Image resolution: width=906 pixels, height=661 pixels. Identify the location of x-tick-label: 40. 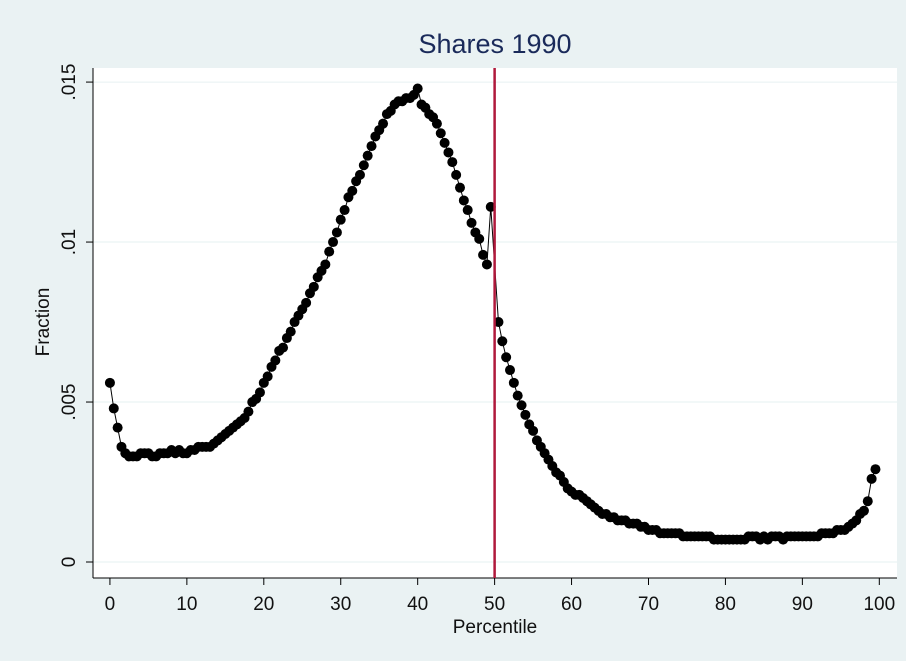
(417, 604).